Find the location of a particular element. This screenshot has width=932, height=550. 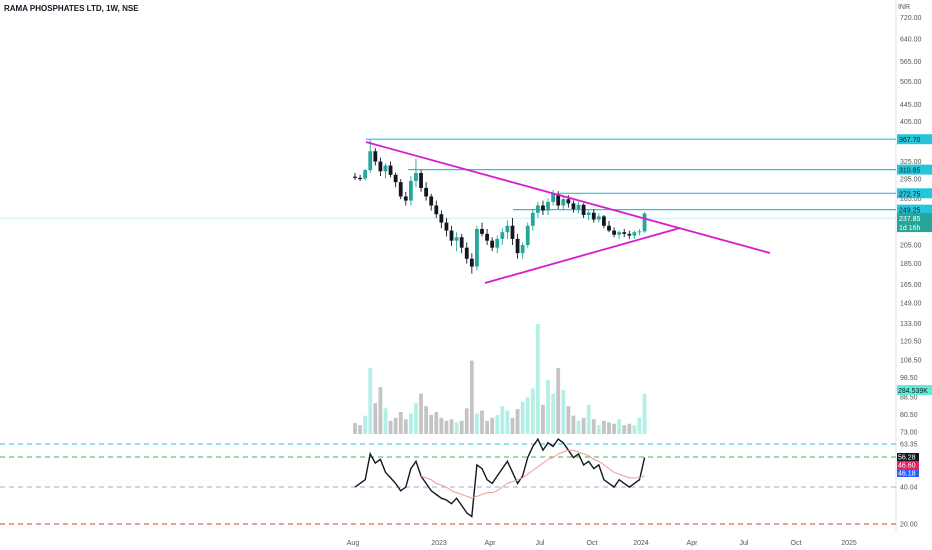

price-tick-label: 505.00 is located at coordinates (911, 82).